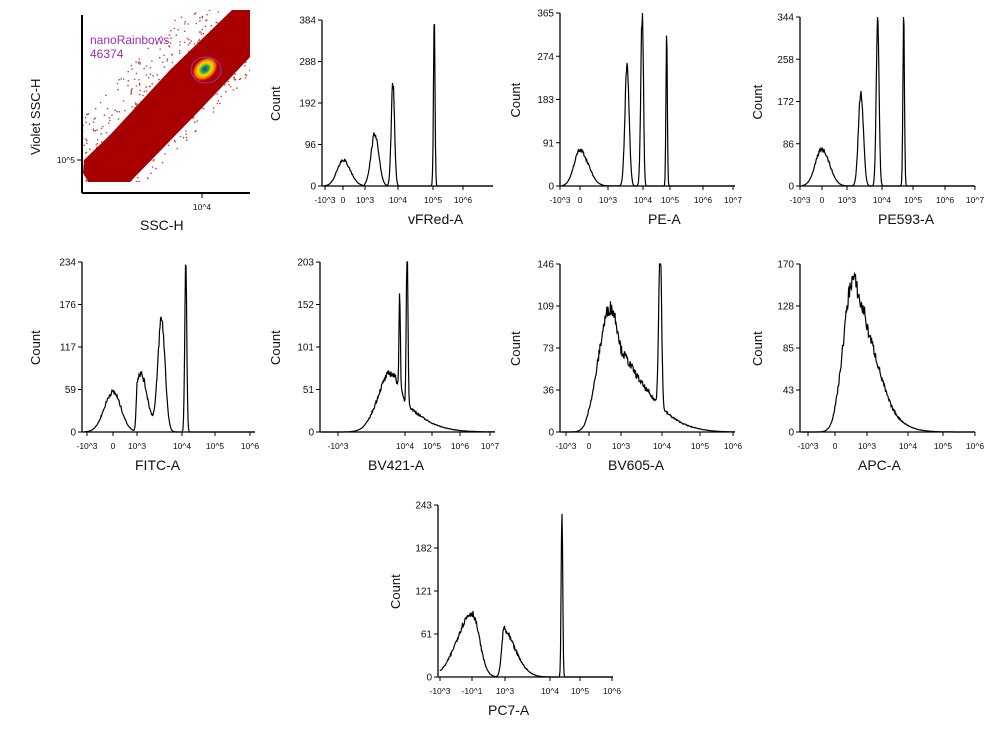 The height and width of the screenshot is (735, 1000). What do you see at coordinates (305, 263) in the screenshot?
I see `y-tick-label: 203` at bounding box center [305, 263].